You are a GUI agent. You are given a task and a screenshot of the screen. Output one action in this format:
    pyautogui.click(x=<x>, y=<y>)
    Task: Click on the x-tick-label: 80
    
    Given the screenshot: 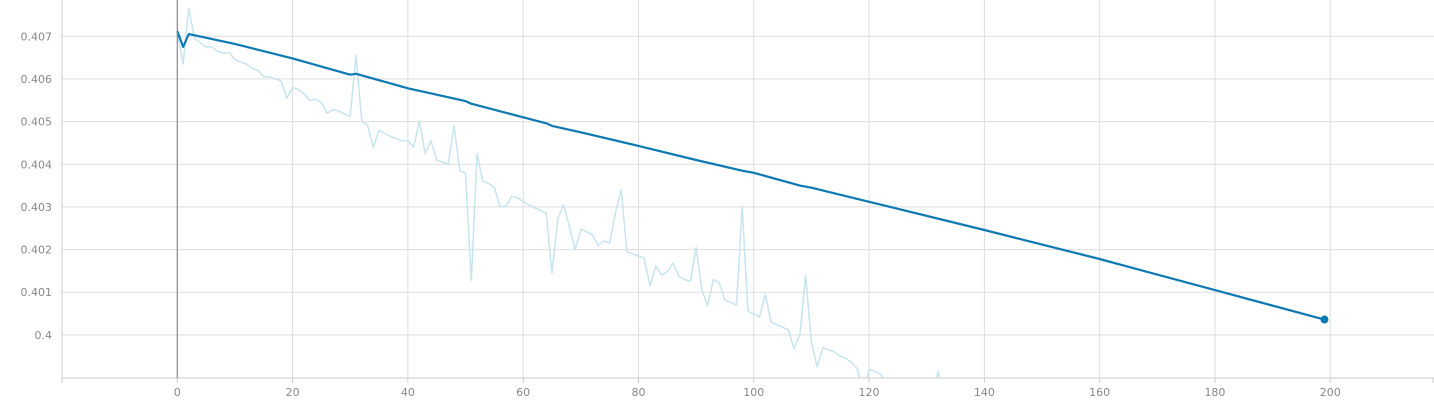 What is the action you would take?
    pyautogui.click(x=638, y=392)
    